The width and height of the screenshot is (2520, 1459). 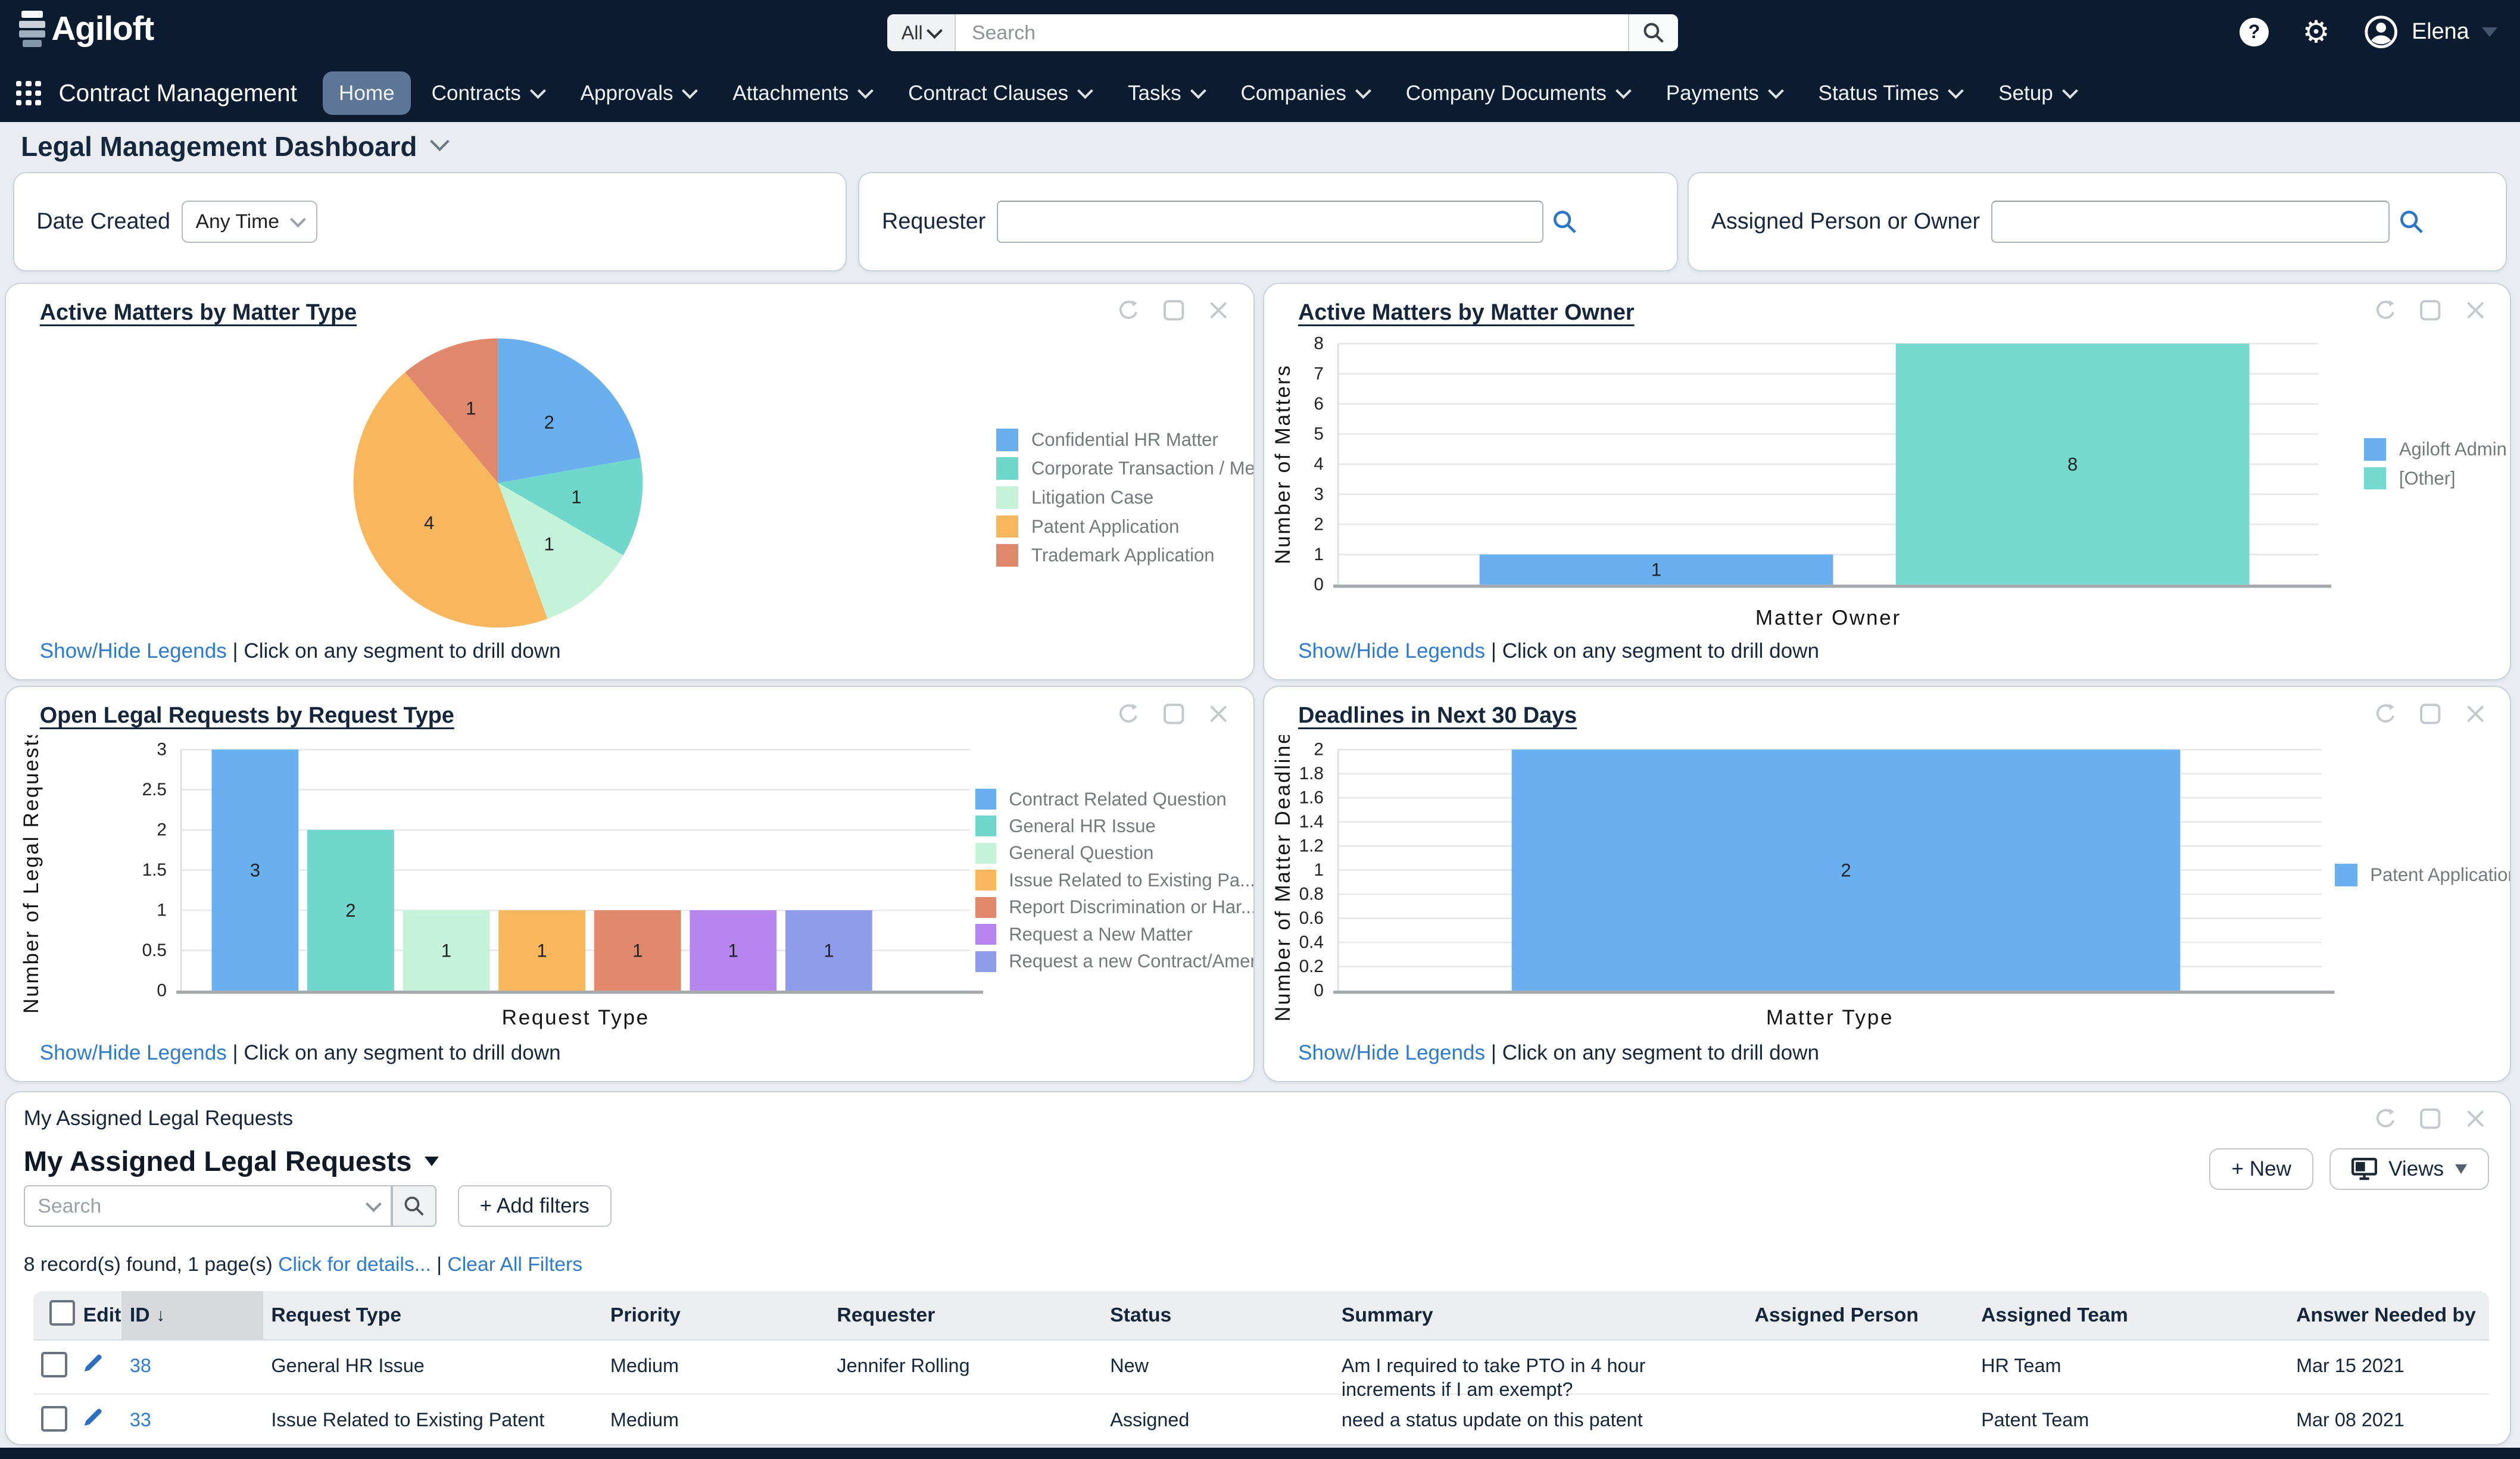 I want to click on col-answer-needed-by: Answer Needed by, so click(x=2386, y=1316).